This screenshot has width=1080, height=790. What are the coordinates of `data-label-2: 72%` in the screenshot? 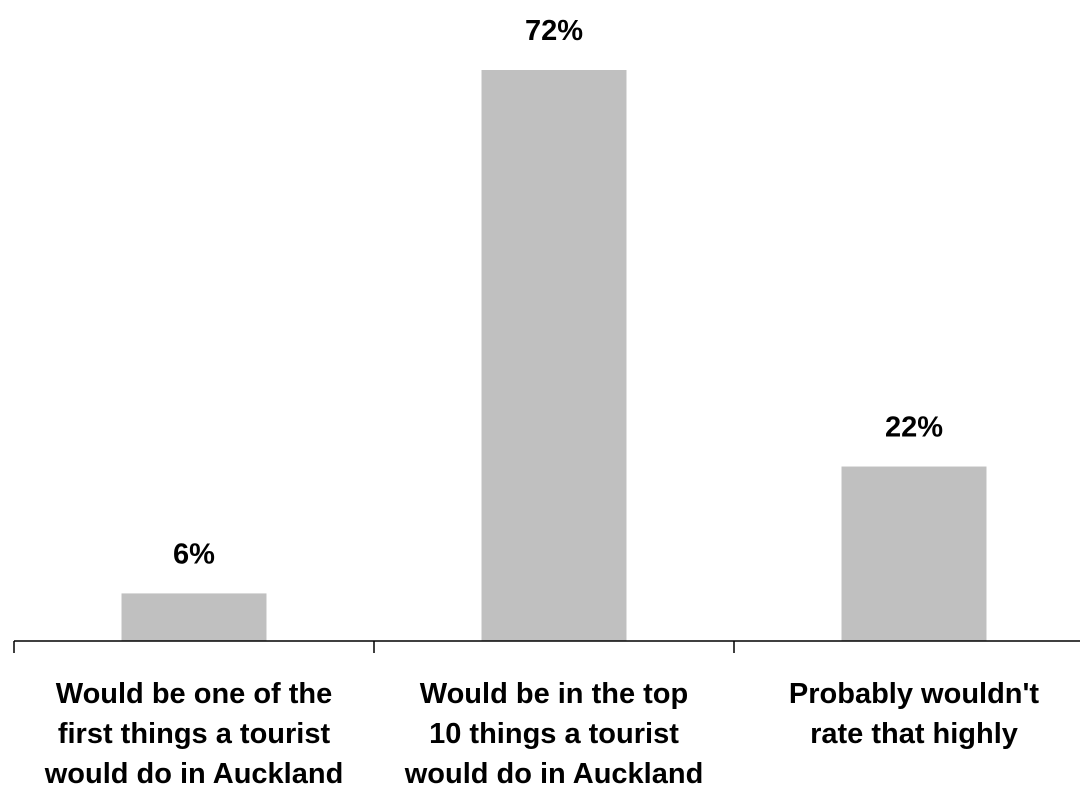 It's located at (554, 31).